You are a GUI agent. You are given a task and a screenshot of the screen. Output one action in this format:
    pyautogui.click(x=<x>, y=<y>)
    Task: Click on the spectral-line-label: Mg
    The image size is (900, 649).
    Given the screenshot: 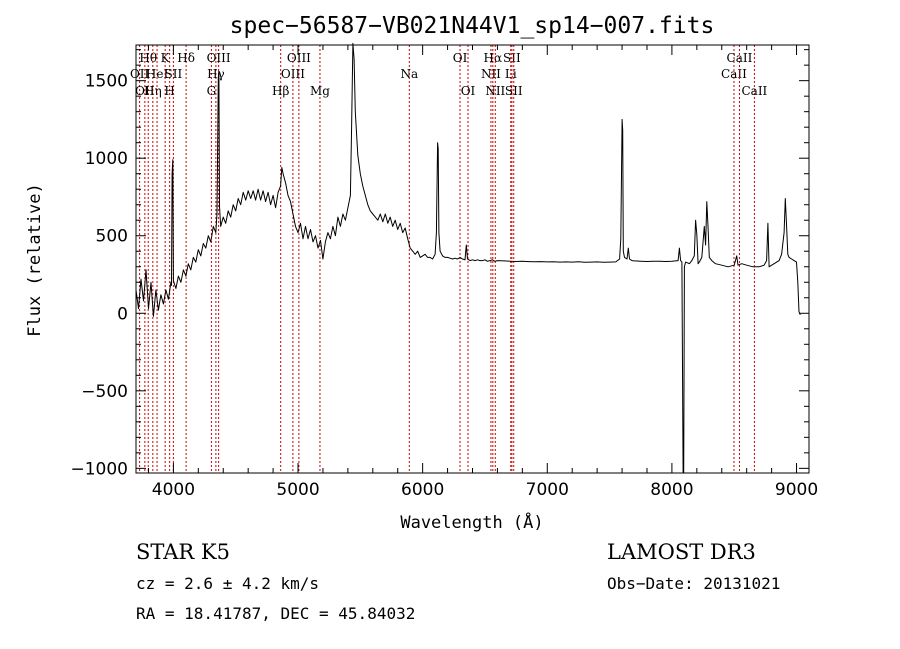 What is the action you would take?
    pyautogui.click(x=320, y=91)
    